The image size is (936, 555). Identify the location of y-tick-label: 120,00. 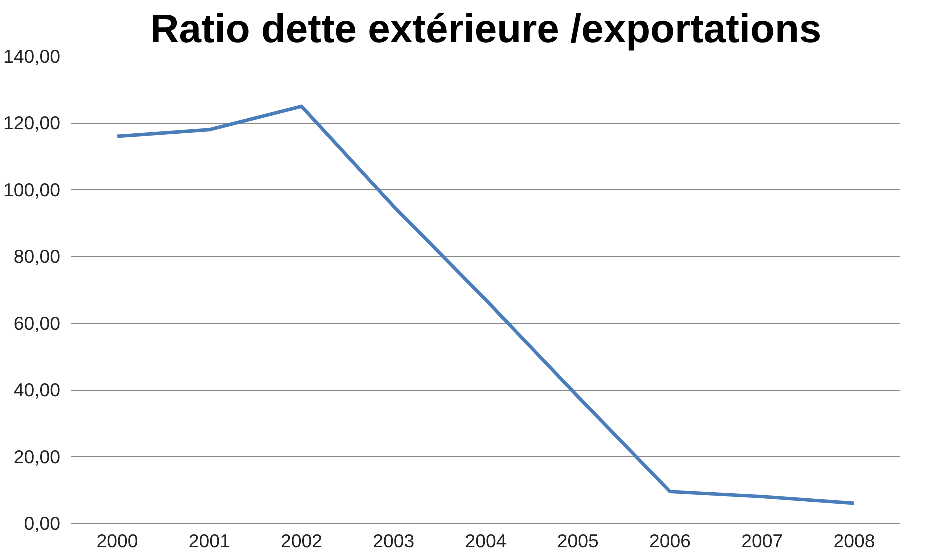
(31, 123).